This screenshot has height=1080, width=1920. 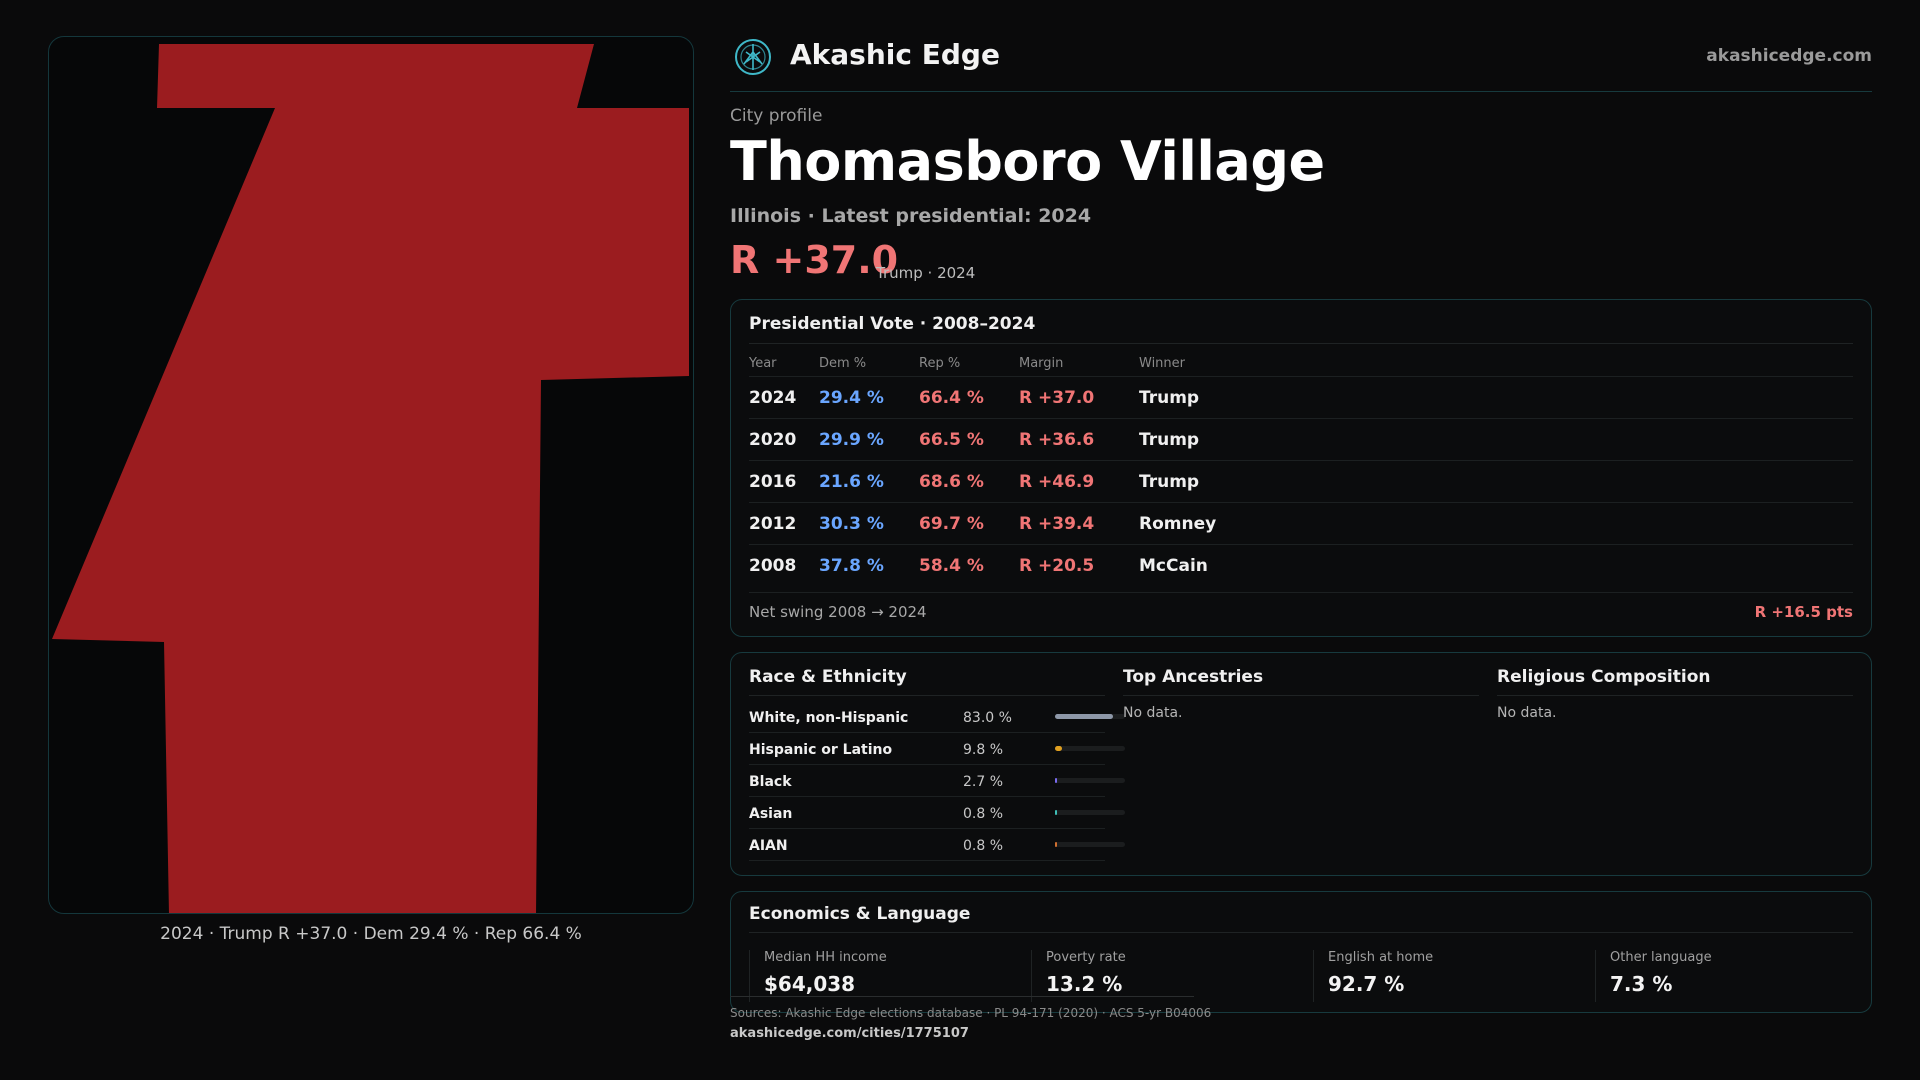 What do you see at coordinates (1164, 976) in the screenshot?
I see `stat-poverty-rate: Poverty rate 13.2 %` at bounding box center [1164, 976].